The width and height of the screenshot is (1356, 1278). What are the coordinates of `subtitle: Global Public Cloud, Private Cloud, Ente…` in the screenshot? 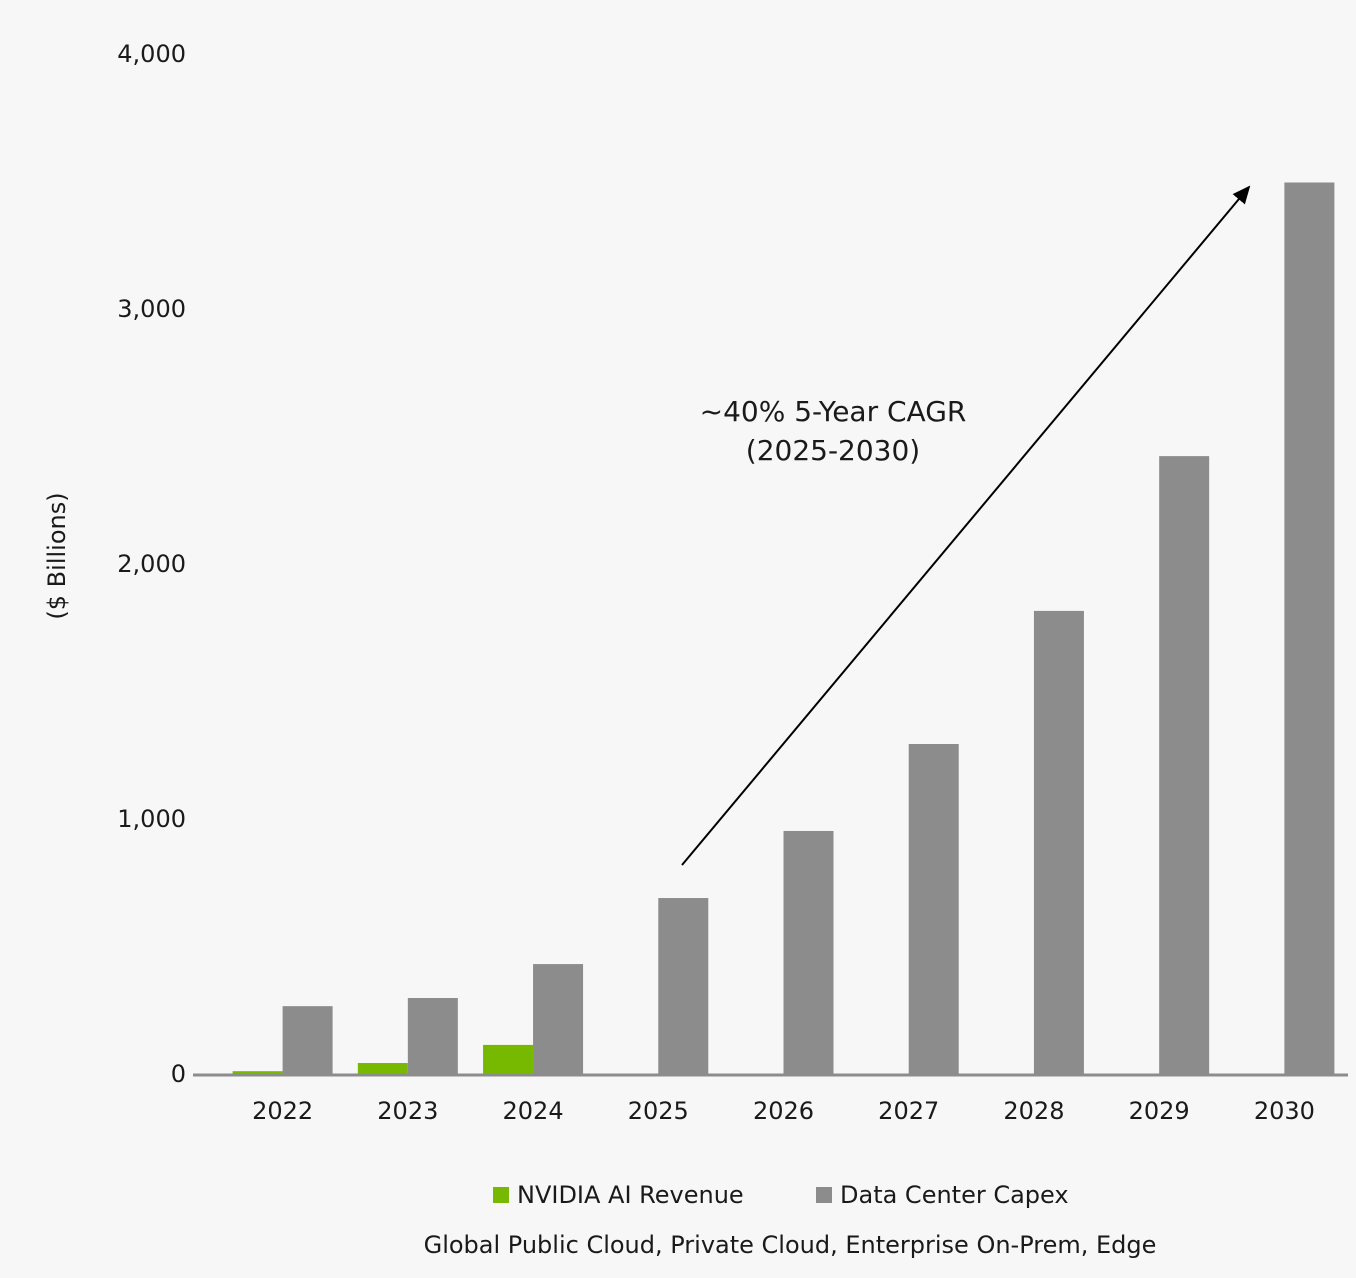 It's located at (790, 1245).